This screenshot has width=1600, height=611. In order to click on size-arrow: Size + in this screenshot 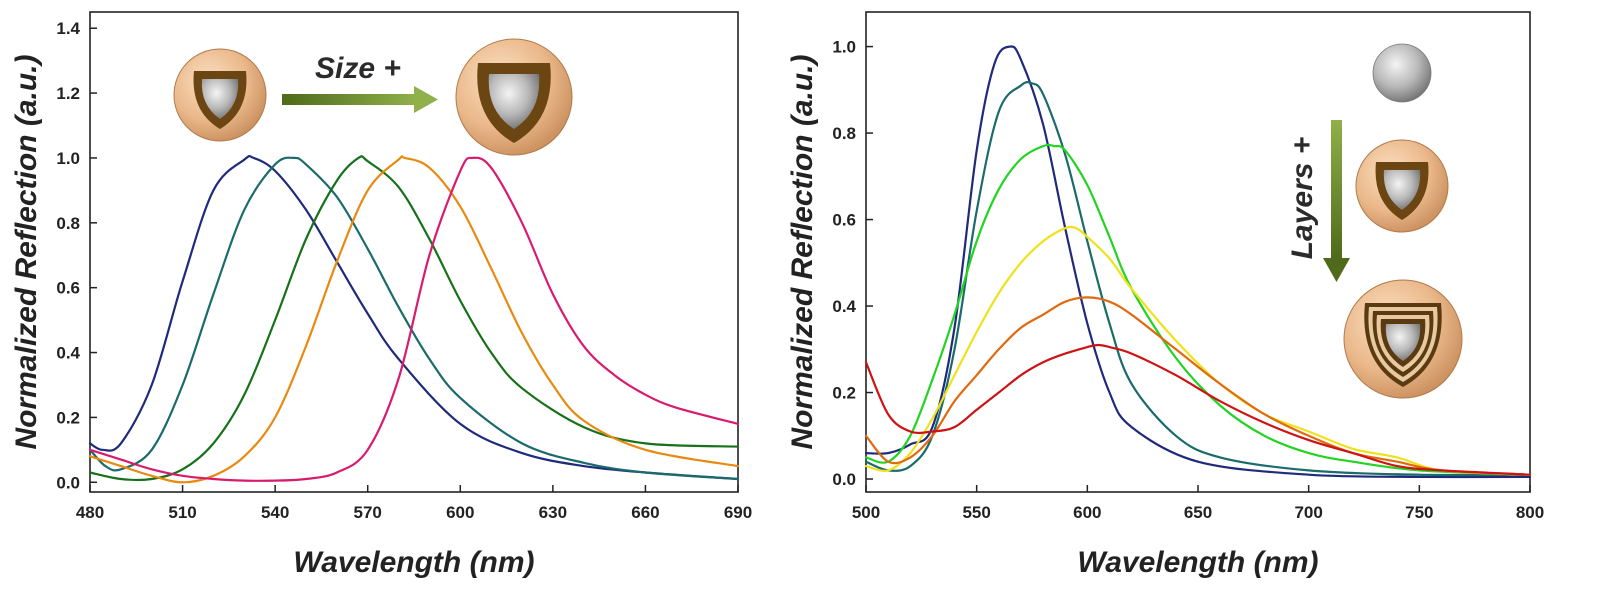, I will do `click(360, 82)`.